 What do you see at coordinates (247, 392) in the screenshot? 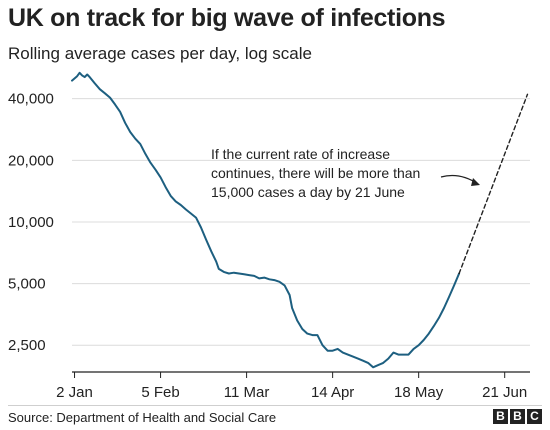
I see `x-tick-label: 11 Mar` at bounding box center [247, 392].